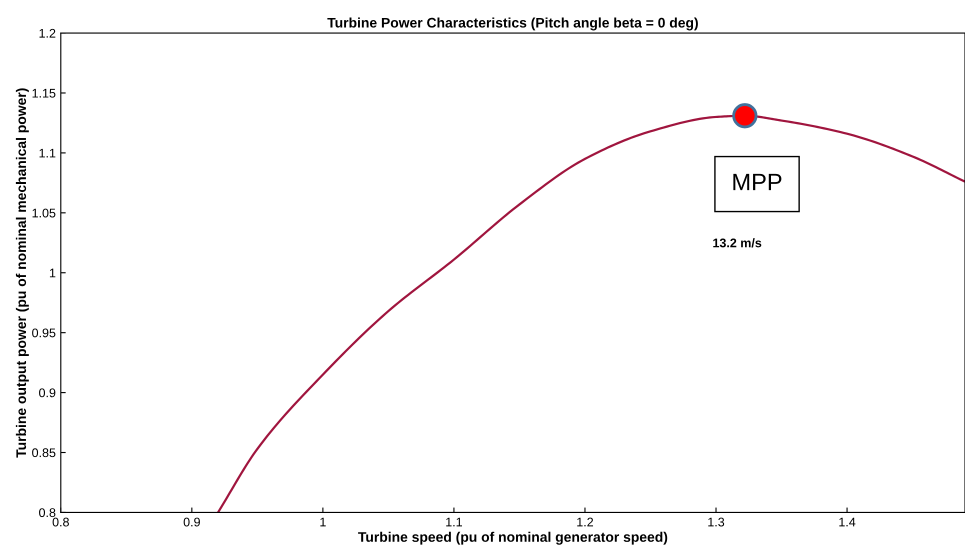  I want to click on y-tick-label: 1.1, so click(48, 153).